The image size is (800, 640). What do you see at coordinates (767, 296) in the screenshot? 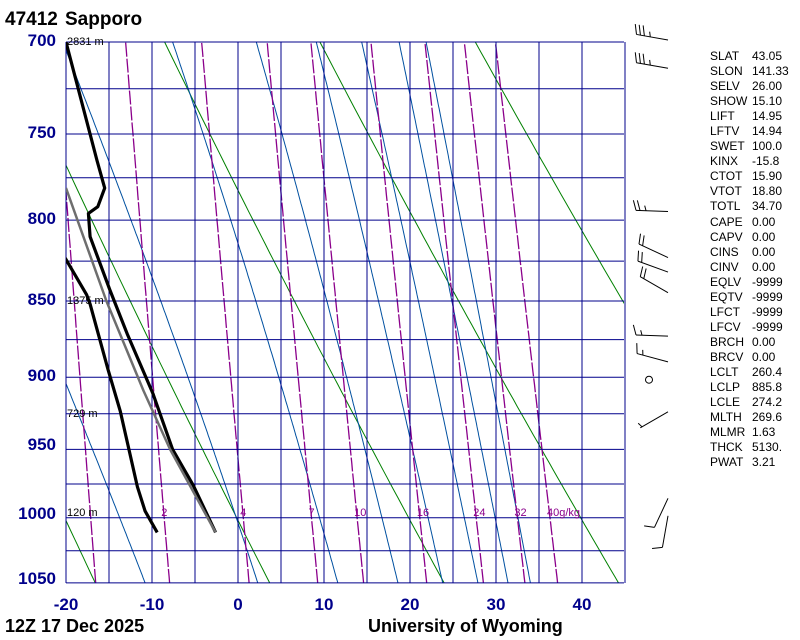
I see `index-value: -9999` at bounding box center [767, 296].